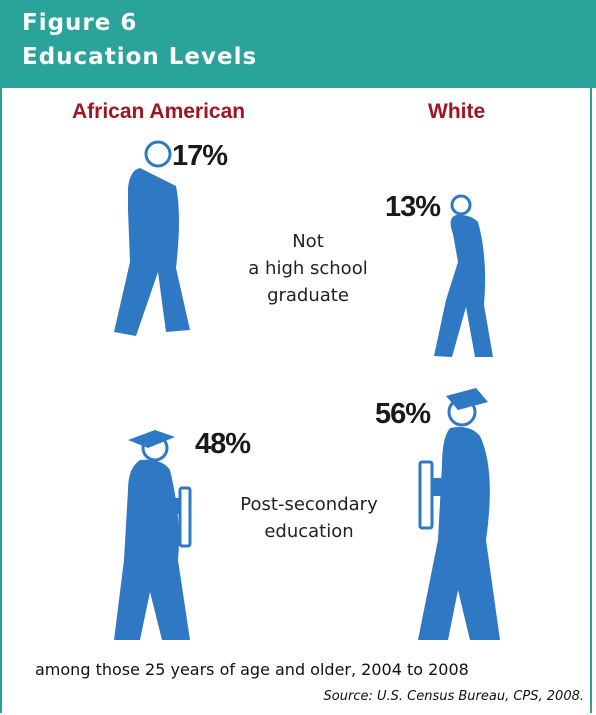  I want to click on category-label-not-hs-line2: a high school, so click(308, 268).